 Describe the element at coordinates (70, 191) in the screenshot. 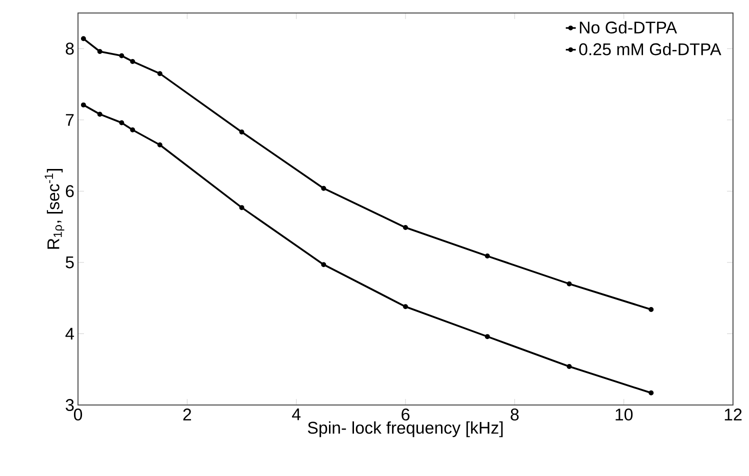

I see `y-tick-label: 6` at that location.